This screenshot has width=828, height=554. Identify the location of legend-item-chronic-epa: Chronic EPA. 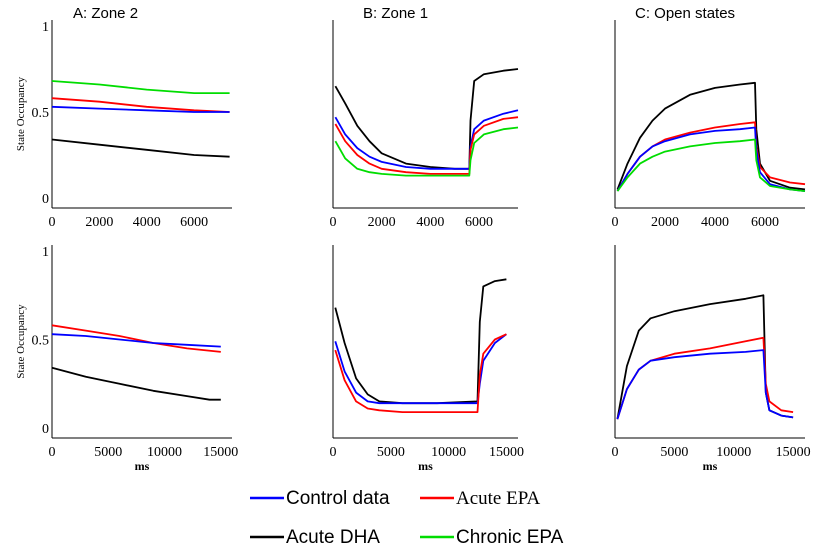
(492, 537).